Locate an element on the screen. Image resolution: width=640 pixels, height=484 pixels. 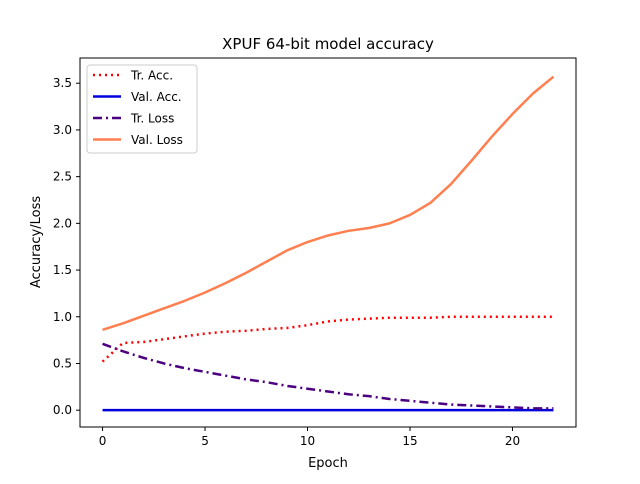
legend-box is located at coordinates (142, 109).